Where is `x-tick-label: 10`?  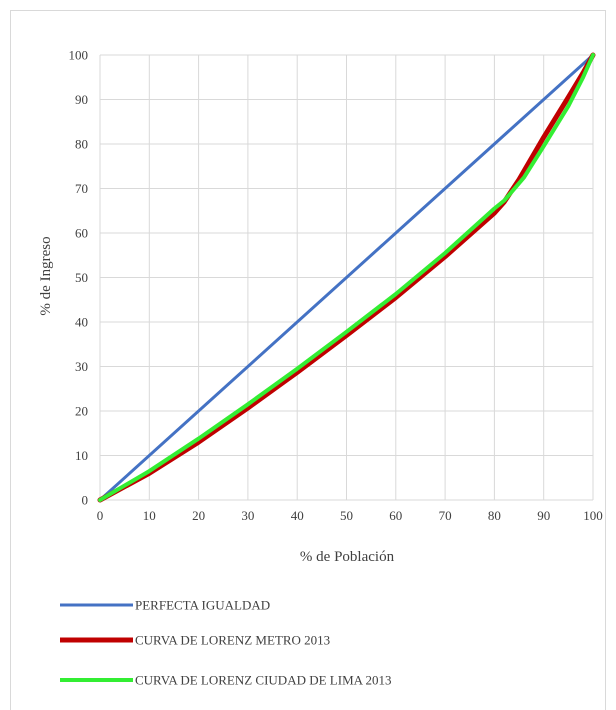
x-tick-label: 10 is located at coordinates (149, 515).